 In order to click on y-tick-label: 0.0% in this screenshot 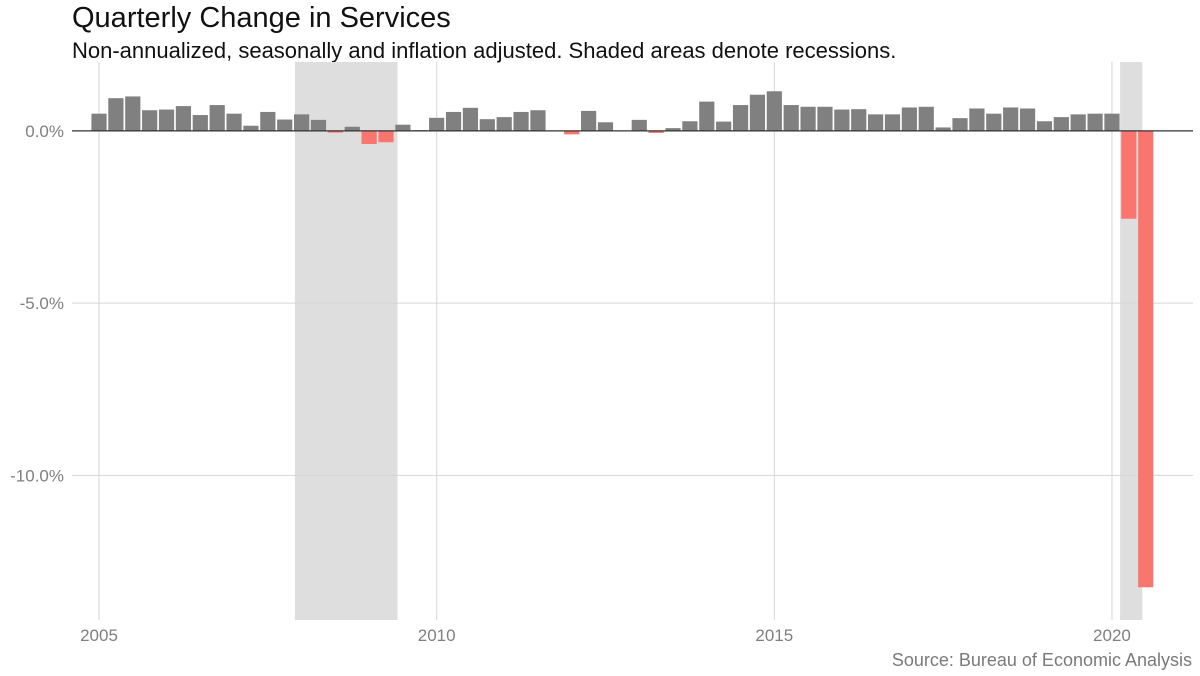, I will do `click(44, 131)`.